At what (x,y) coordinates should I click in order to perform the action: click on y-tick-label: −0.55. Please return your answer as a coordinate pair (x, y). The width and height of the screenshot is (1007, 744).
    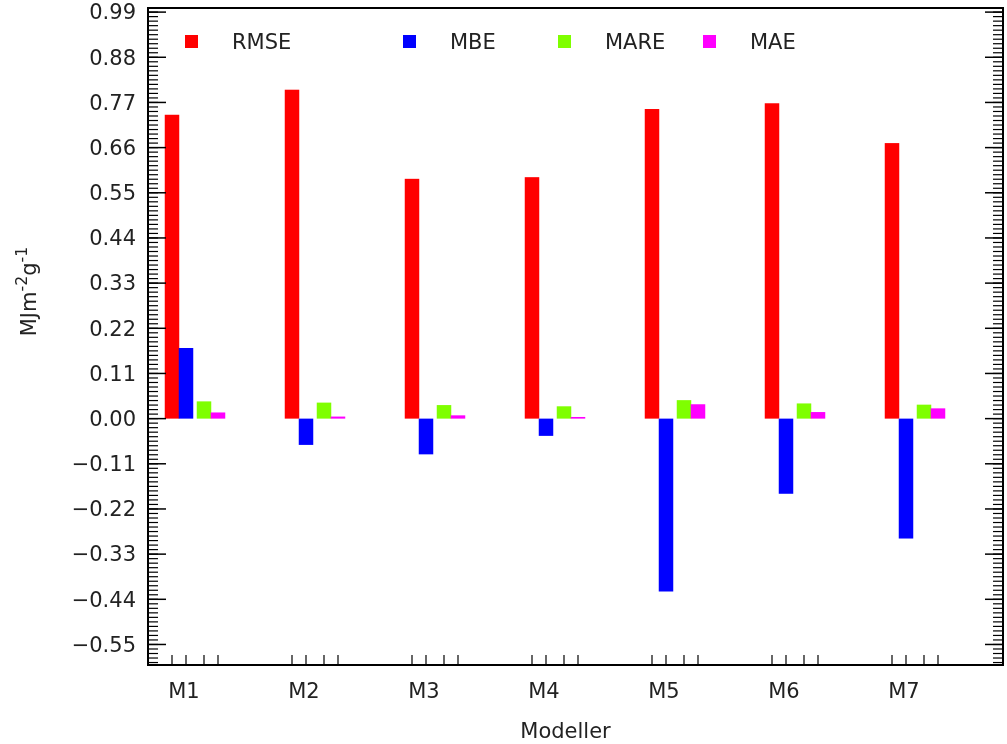
    Looking at the image, I should click on (103, 644).